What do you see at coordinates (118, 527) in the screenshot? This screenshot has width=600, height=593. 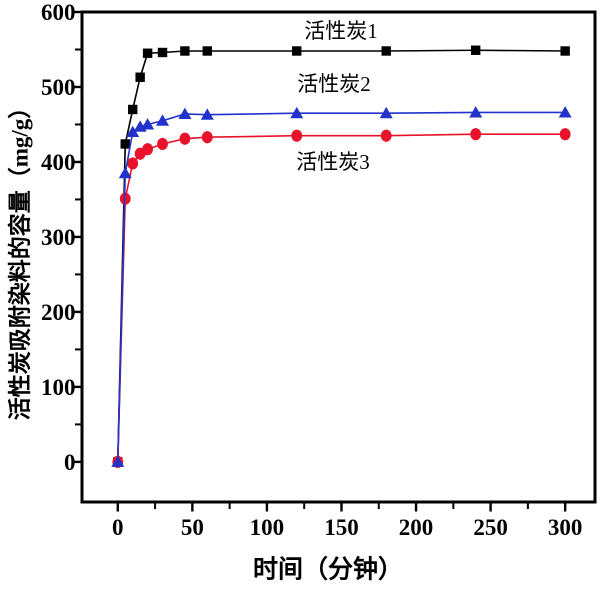 I see `x-tick-label: 0` at bounding box center [118, 527].